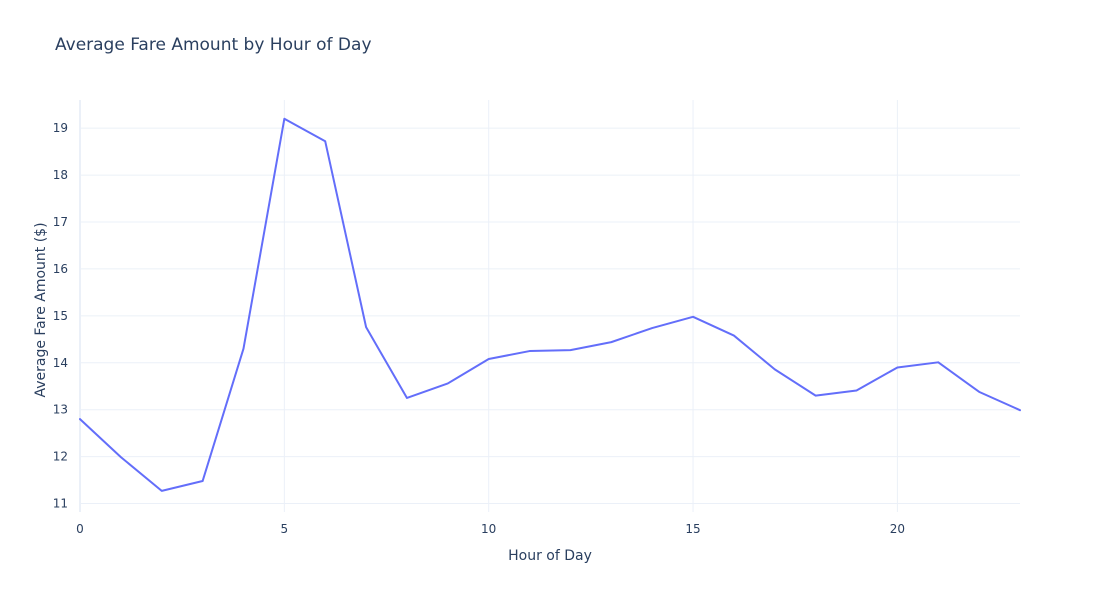  Describe the element at coordinates (550, 556) in the screenshot. I see `x-axis-title: Hour of Day` at that location.